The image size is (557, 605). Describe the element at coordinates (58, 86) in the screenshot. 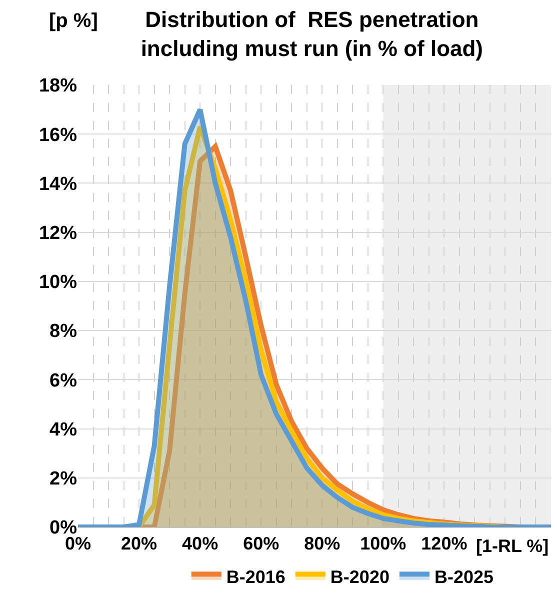

I see `y-tick-label: 18%` at that location.